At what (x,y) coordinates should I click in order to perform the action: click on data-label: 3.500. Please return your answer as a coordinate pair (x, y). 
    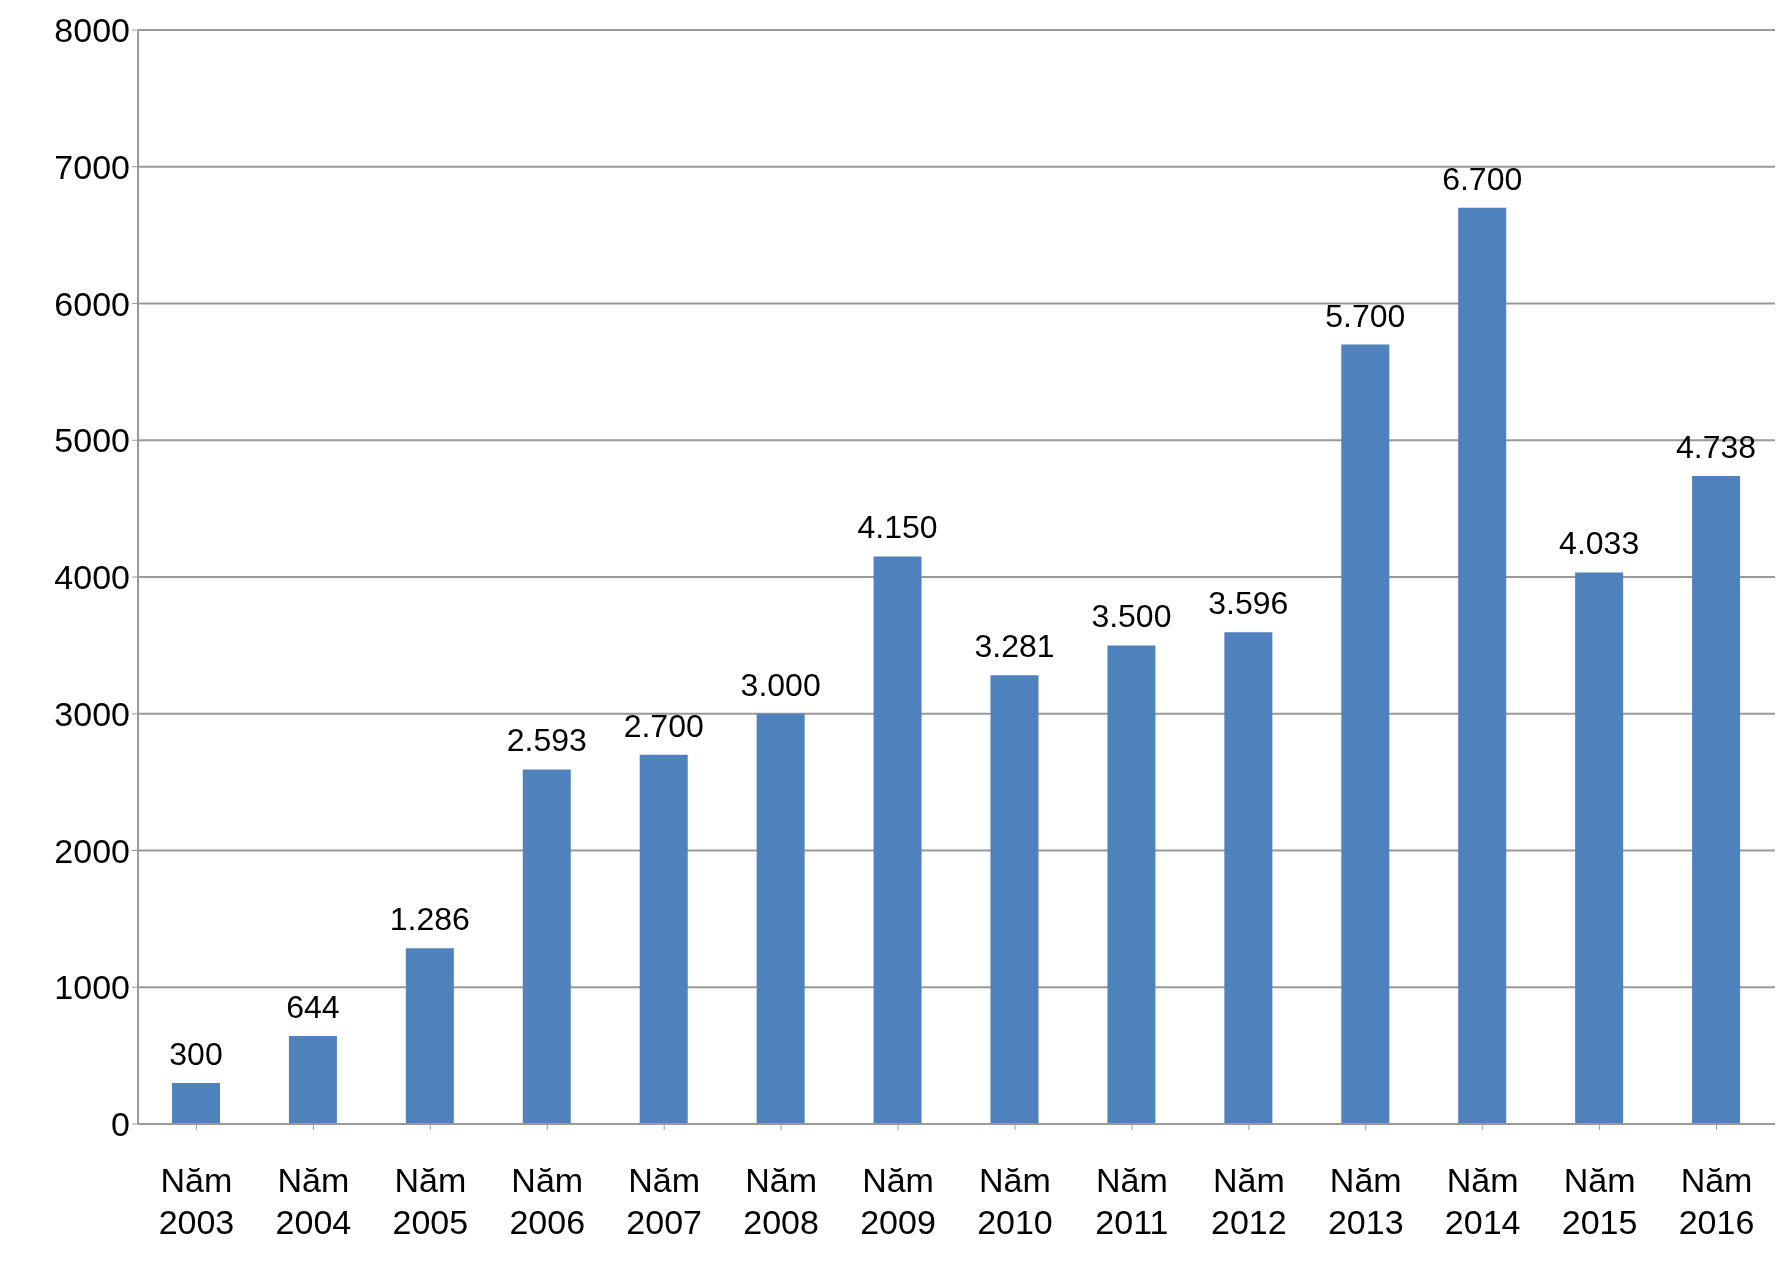
    Looking at the image, I should click on (1131, 616).